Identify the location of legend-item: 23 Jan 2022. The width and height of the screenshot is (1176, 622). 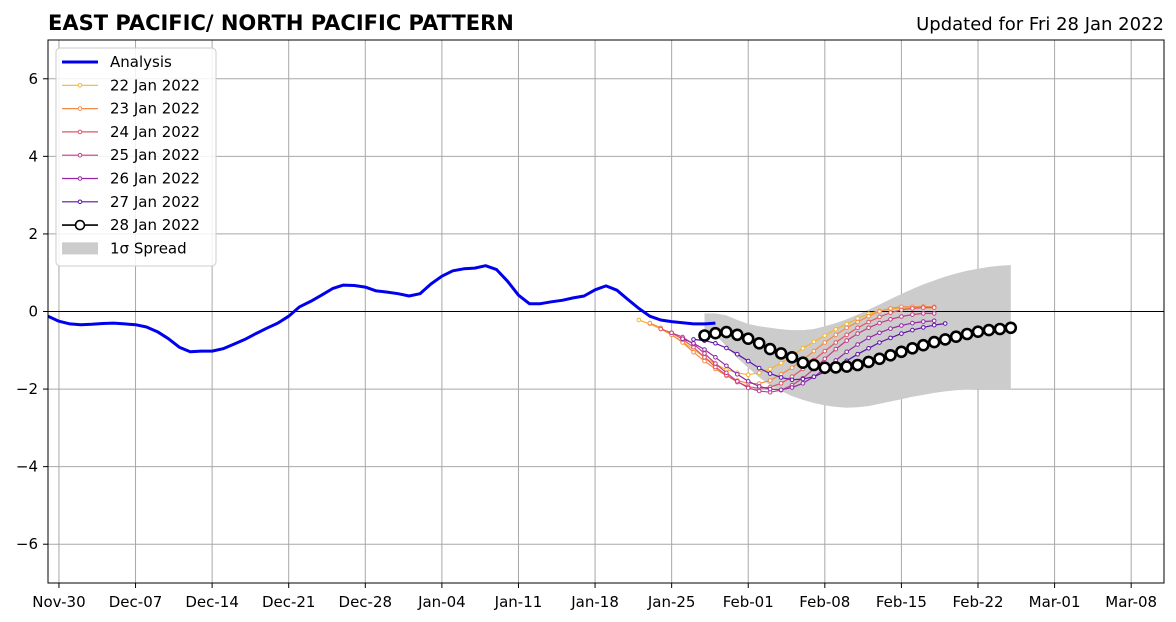
(131, 109).